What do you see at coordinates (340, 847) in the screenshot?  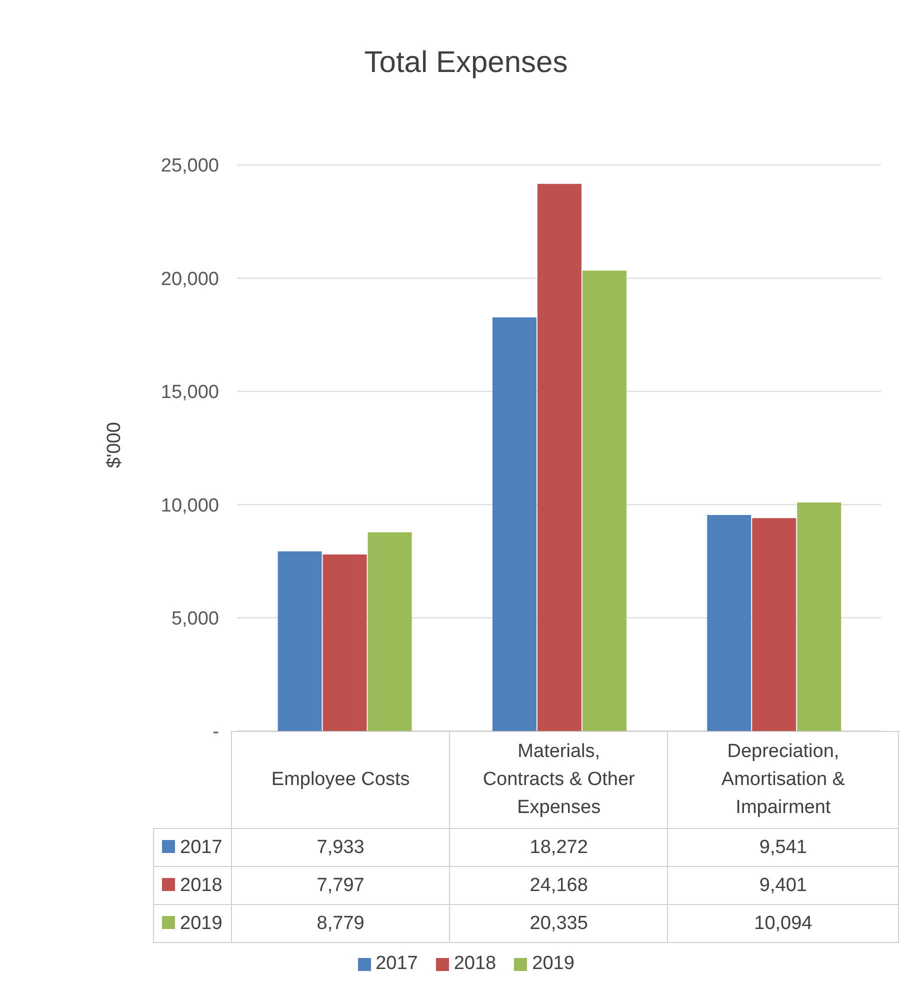 I see `data-label: 7,933` at bounding box center [340, 847].